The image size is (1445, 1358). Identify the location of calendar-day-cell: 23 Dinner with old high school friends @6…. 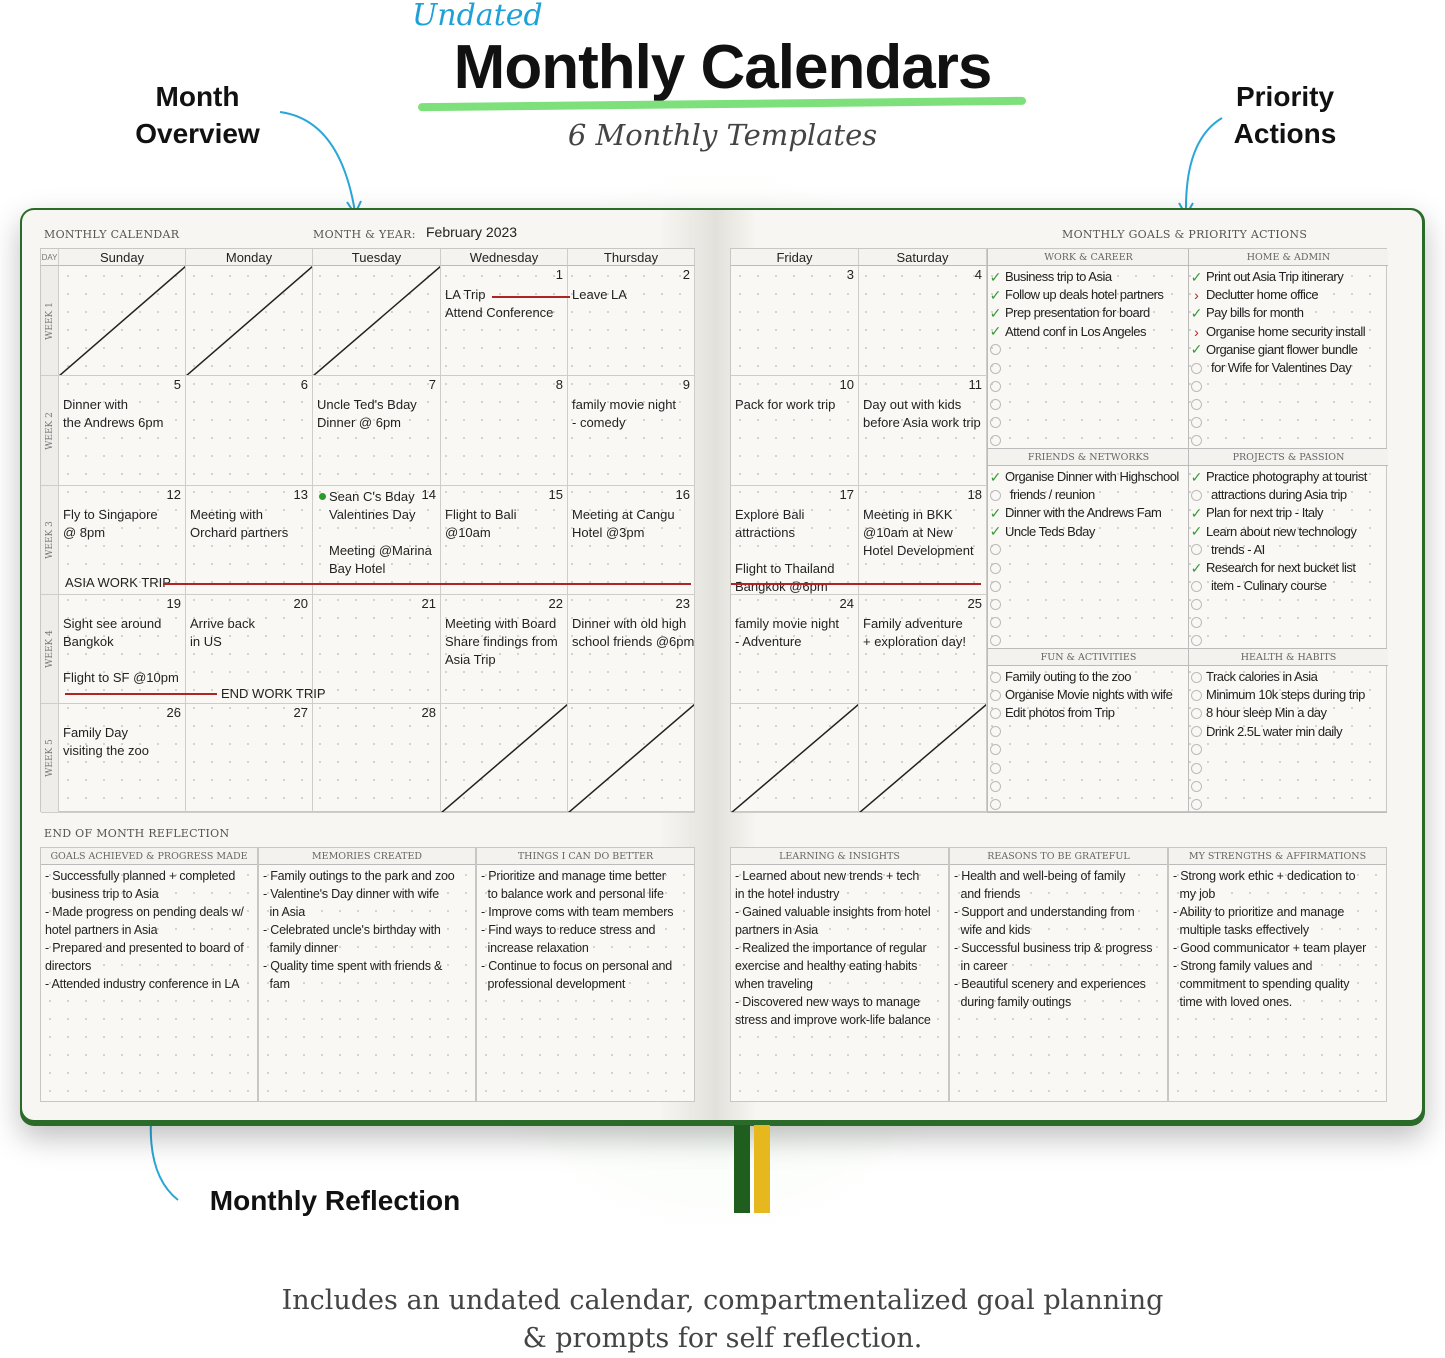
(631, 649).